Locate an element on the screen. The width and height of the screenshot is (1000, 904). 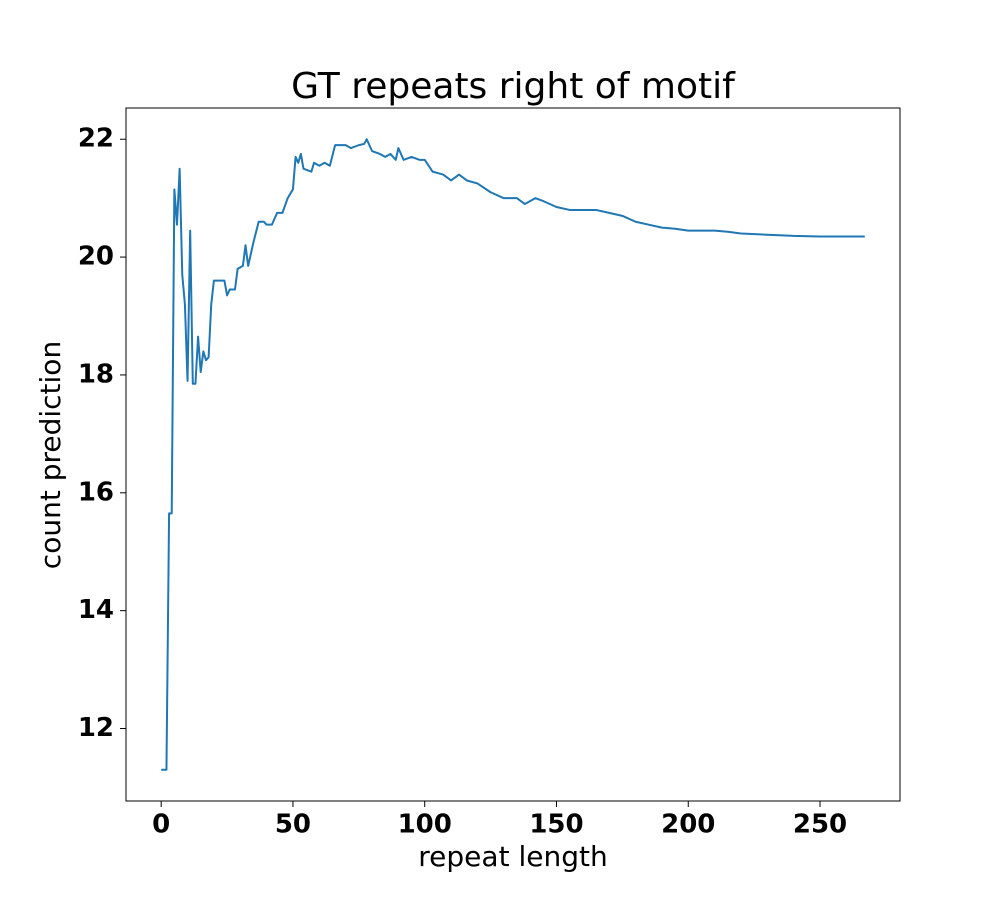
x-tick-label: 200 is located at coordinates (688, 825).